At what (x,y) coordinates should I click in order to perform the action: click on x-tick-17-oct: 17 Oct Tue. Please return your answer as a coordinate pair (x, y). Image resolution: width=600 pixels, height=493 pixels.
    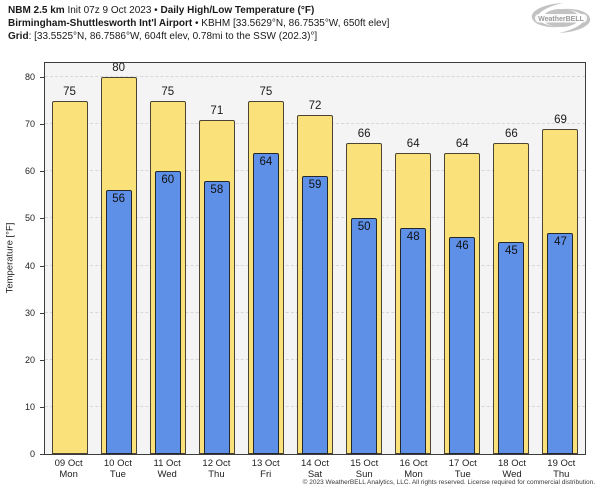
    Looking at the image, I should click on (462, 468).